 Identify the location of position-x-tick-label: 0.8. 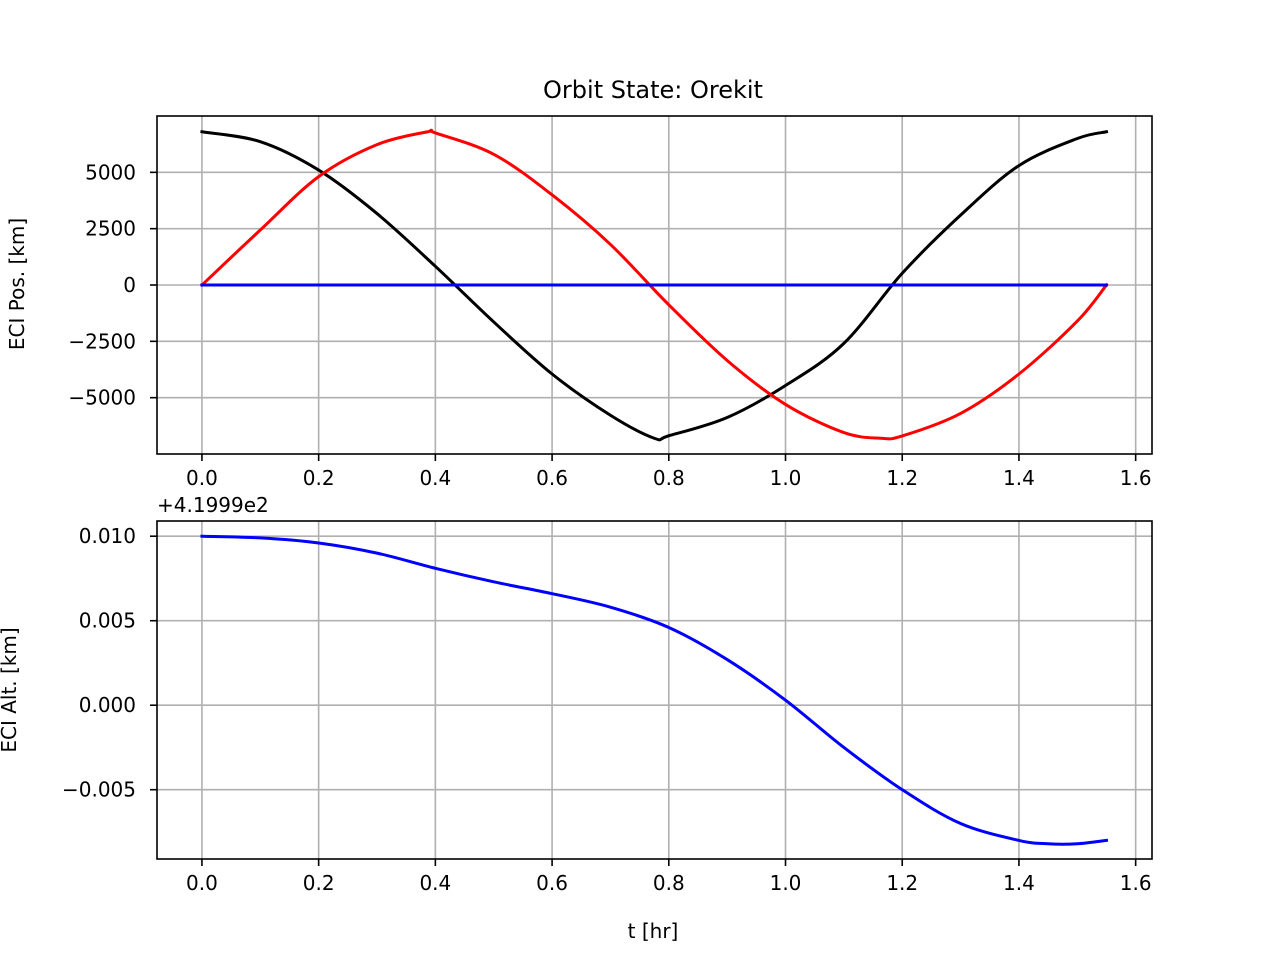
(669, 478).